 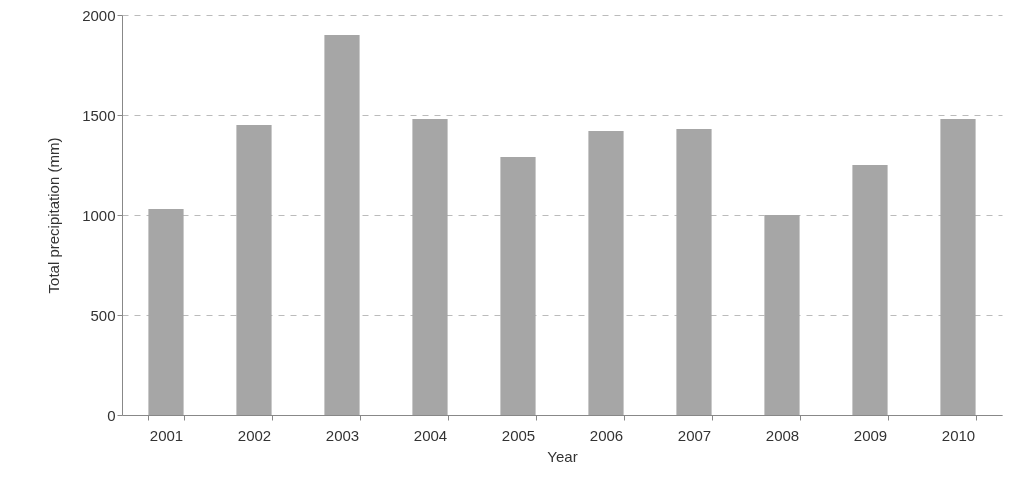 What do you see at coordinates (342, 435) in the screenshot?
I see `x-tick-label: 2003` at bounding box center [342, 435].